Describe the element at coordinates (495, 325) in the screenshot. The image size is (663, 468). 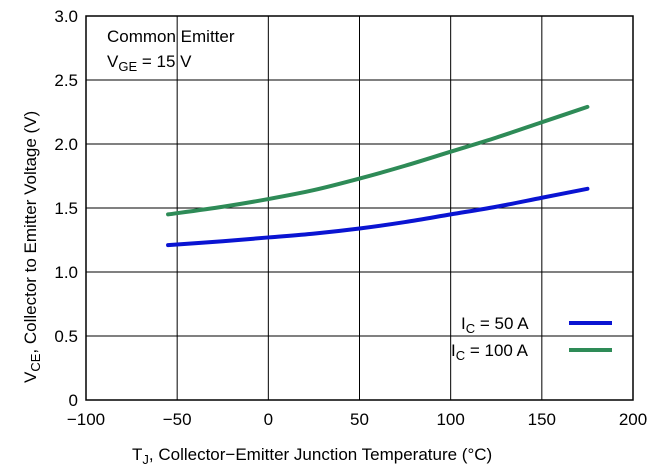
I see `legend-label-50a: IC = 50 A` at that location.